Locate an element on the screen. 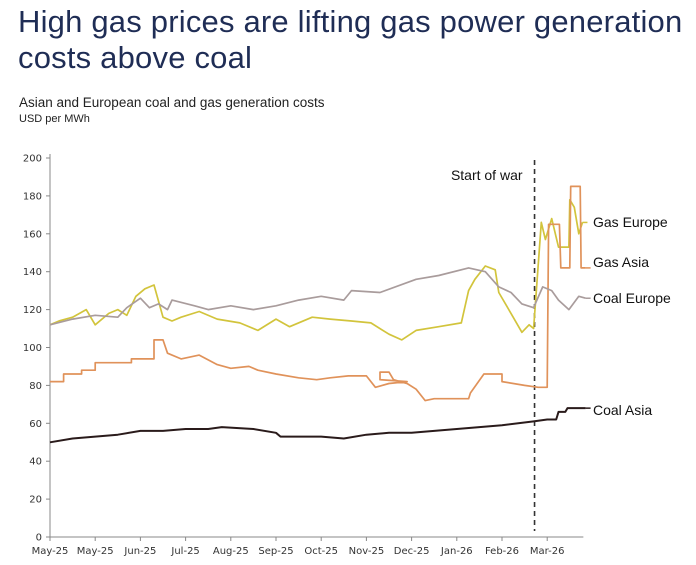  x-tick-label: Feb-26 is located at coordinates (502, 551).